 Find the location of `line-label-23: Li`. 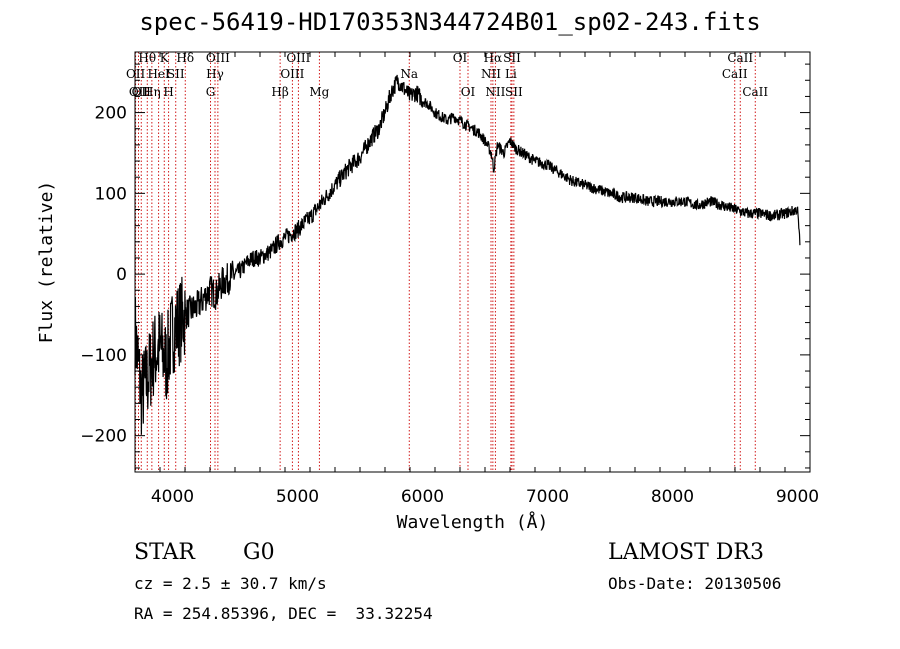

line-label-23: Li is located at coordinates (511, 74).